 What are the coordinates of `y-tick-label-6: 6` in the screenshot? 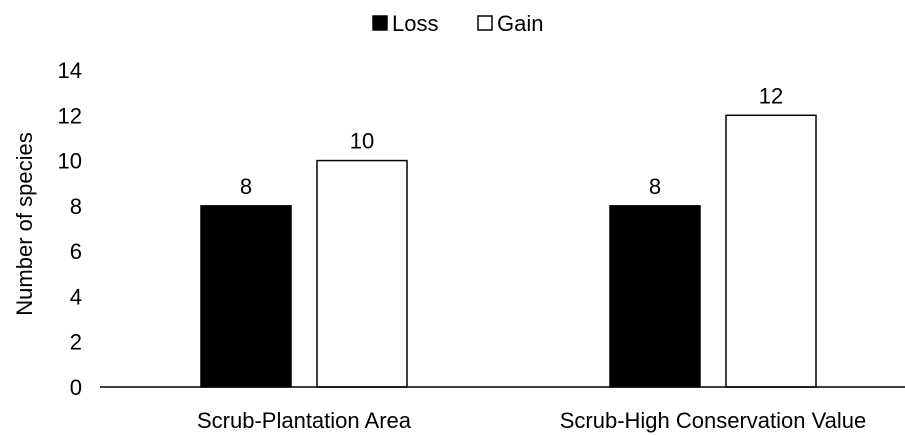 It's located at (76, 251).